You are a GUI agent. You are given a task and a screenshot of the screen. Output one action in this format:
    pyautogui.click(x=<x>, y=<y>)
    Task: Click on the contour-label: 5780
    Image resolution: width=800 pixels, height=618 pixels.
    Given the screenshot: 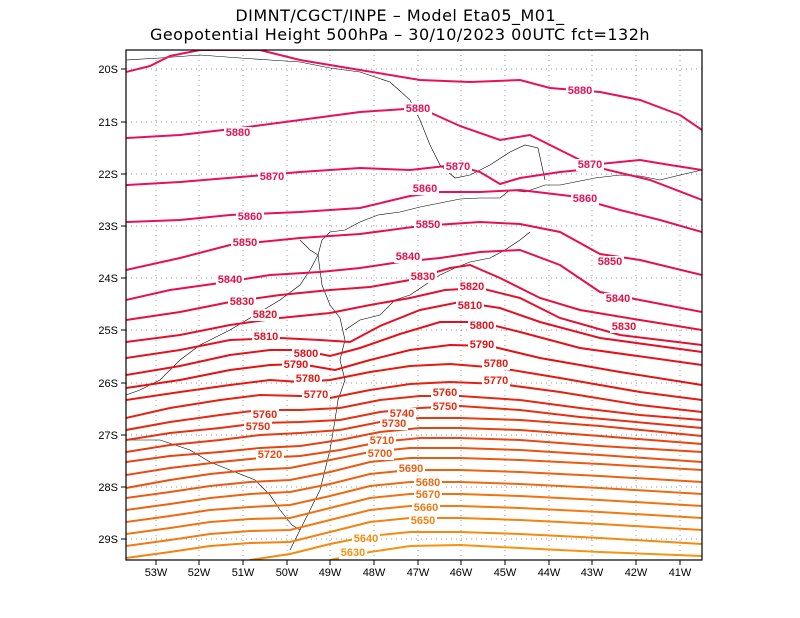 What is the action you would take?
    pyautogui.click(x=308, y=379)
    